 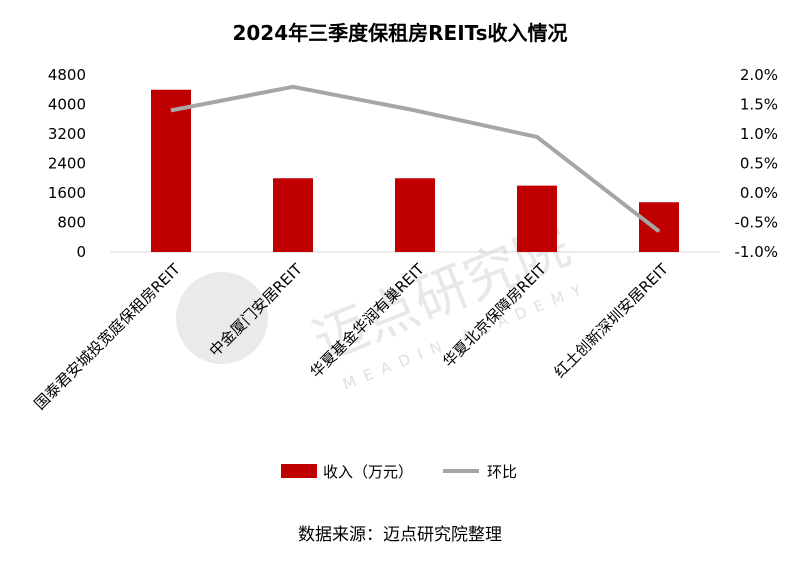 I want to click on left-tick-label: 800, so click(x=71, y=223).